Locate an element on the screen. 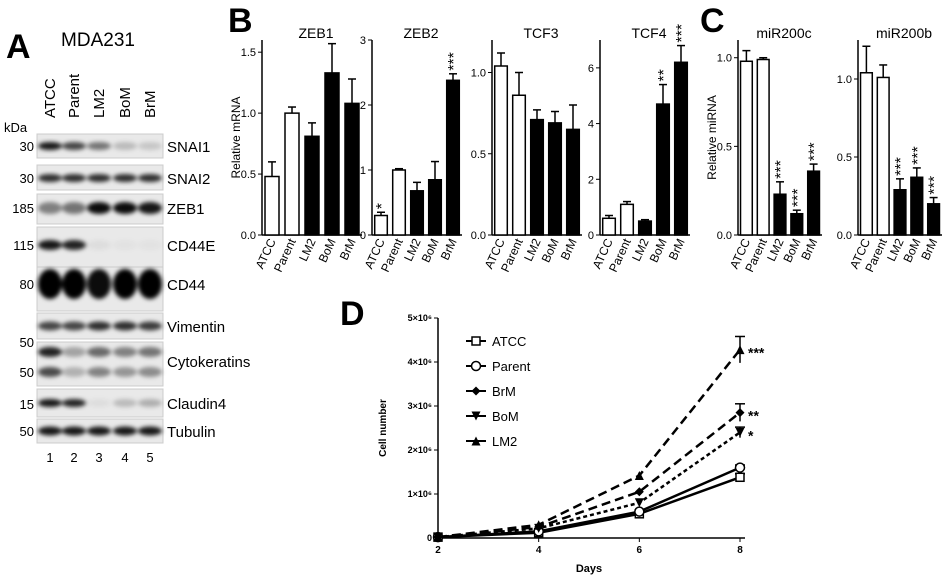 This screenshot has height=579, width=946. lane-label: LM2 is located at coordinates (99, 103).